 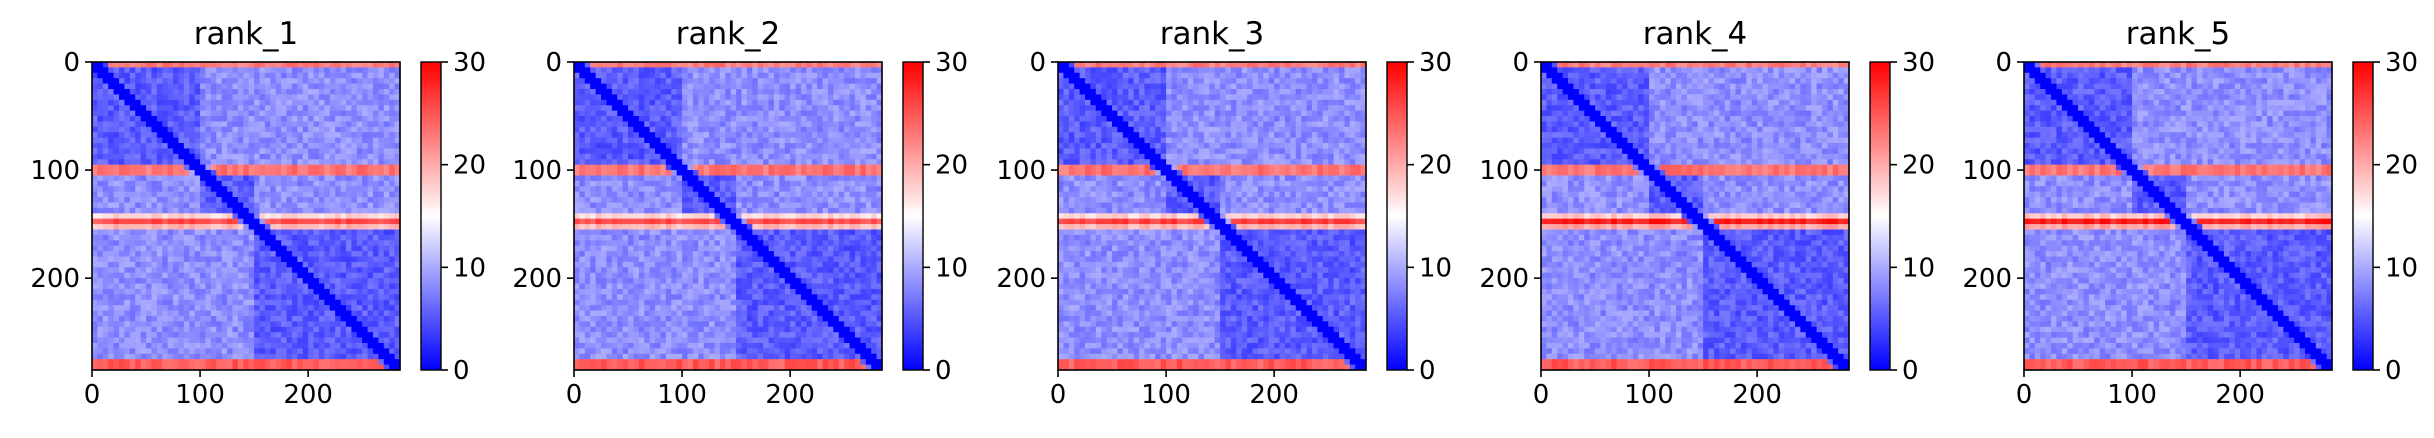 I want to click on colorbar-tick-label: 20, so click(x=469, y=166).